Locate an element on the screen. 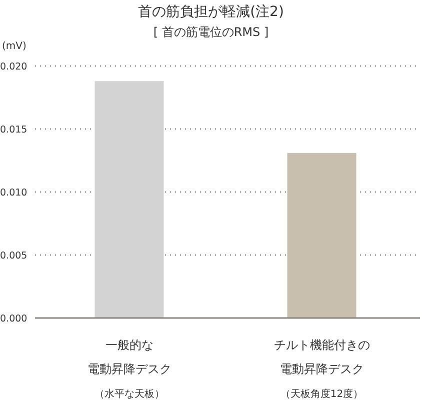 Image resolution: width=422 pixels, height=401 pixels. chart-subtitle: [ 首の筋電位のRMS ] is located at coordinates (211, 32).